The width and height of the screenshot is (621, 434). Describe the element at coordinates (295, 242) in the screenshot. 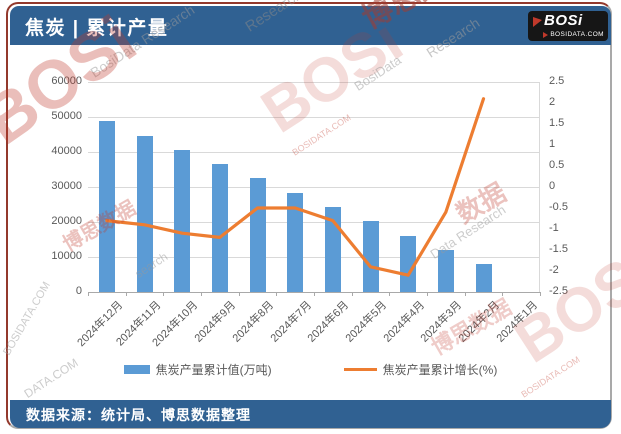

I see `bar-2024年7月` at that location.